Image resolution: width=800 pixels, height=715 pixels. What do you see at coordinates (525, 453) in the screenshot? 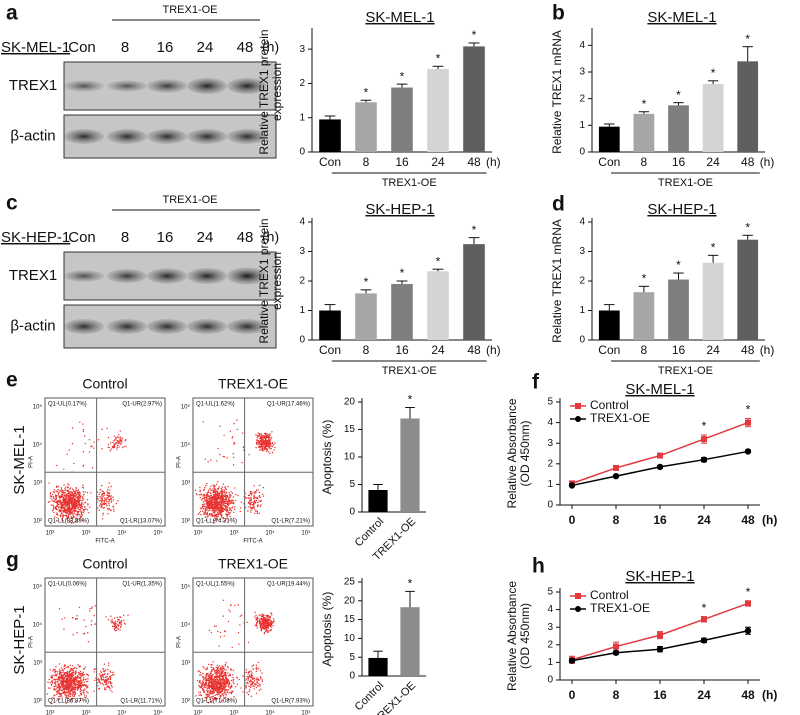
I see `y-axis-label: (OD 450nm)` at bounding box center [525, 453].